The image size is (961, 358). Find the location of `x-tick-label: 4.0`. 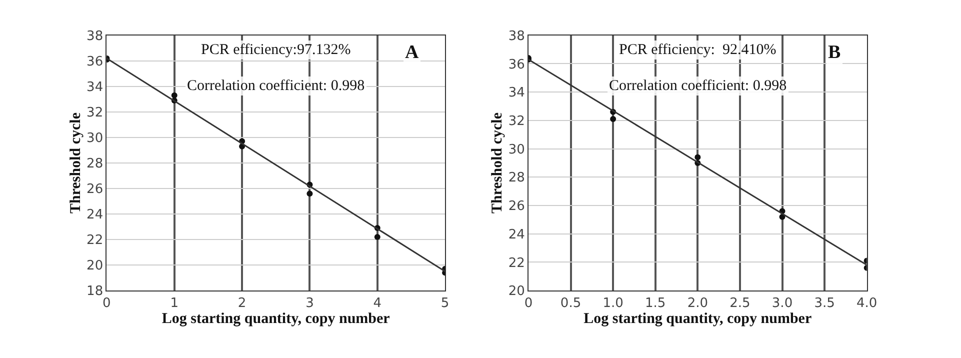

x-tick-label: 4.0 is located at coordinates (867, 304).